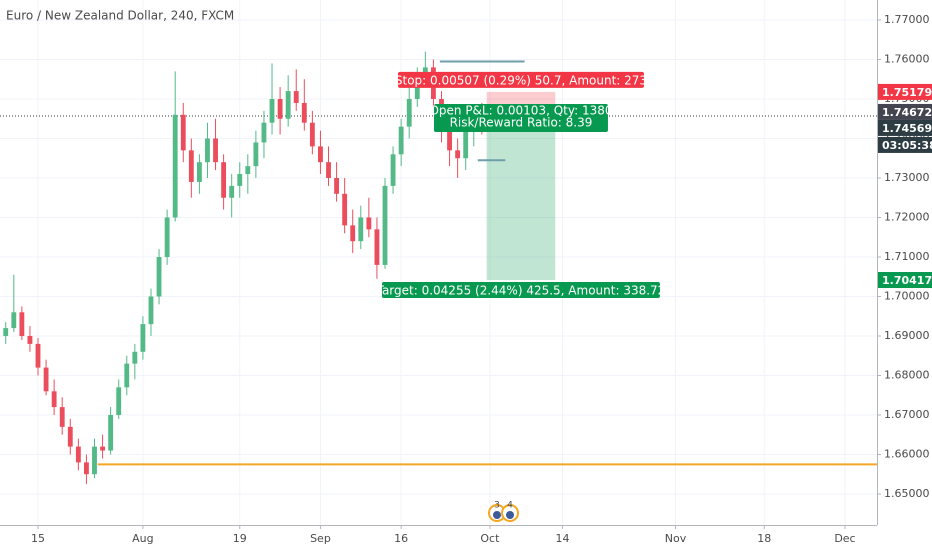  Describe the element at coordinates (907, 256) in the screenshot. I see `y-tick-label: 1.71000` at that location.